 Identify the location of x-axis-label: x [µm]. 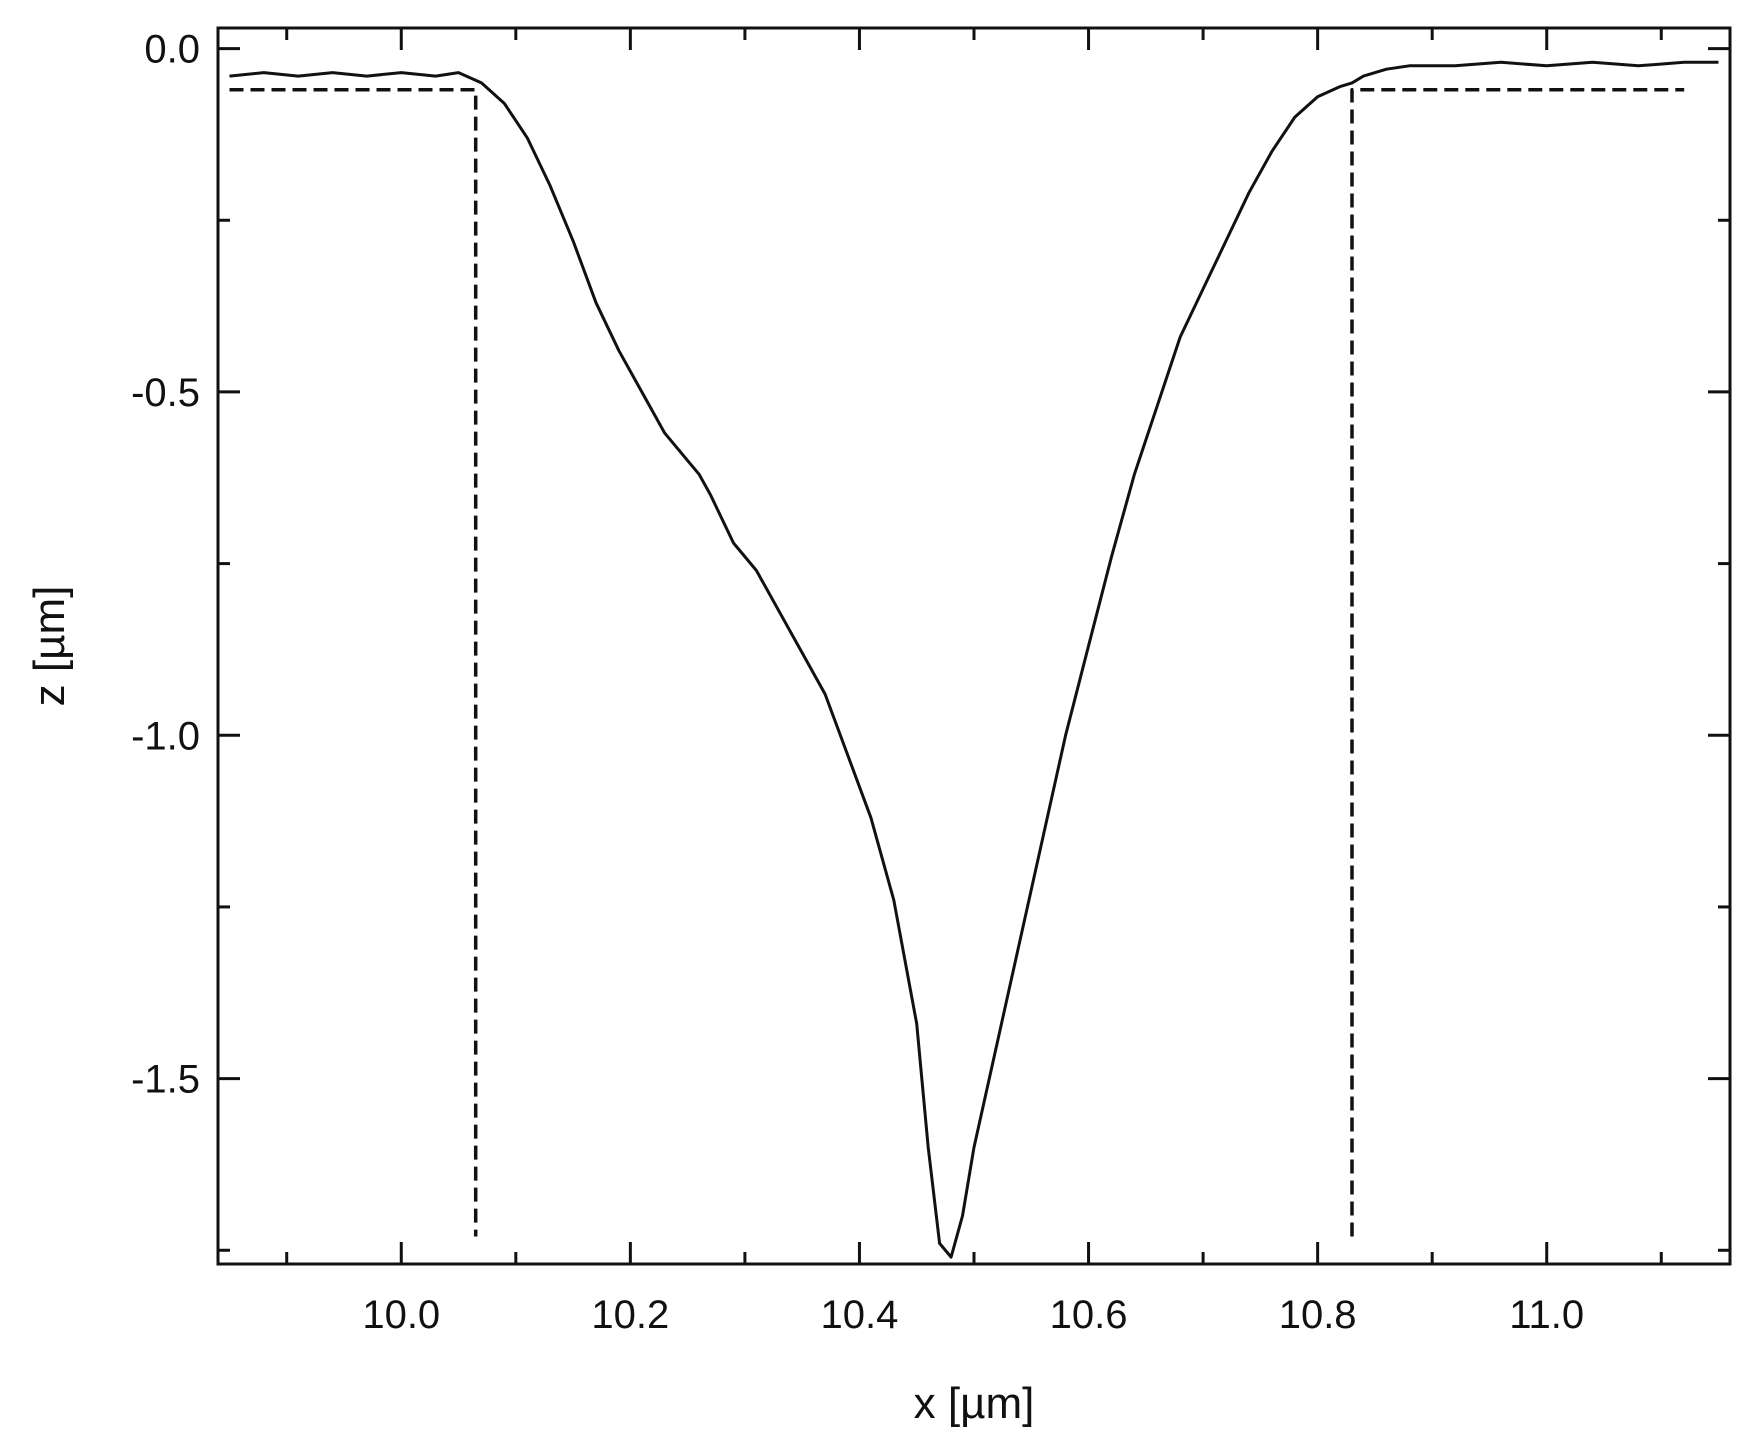
(974, 1403).